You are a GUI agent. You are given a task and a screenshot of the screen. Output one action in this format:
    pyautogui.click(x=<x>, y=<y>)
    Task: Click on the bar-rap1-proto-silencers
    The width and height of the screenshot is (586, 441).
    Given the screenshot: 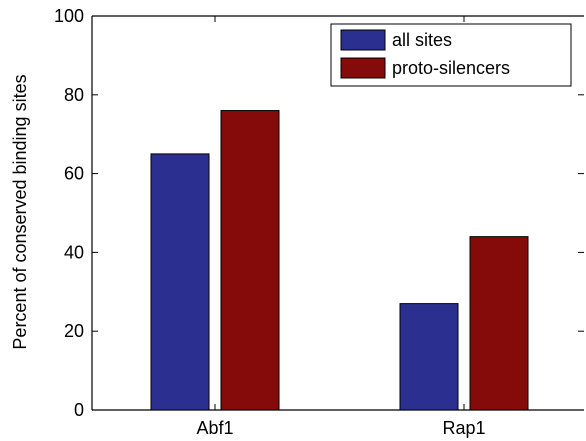 What is the action you would take?
    pyautogui.click(x=499, y=323)
    